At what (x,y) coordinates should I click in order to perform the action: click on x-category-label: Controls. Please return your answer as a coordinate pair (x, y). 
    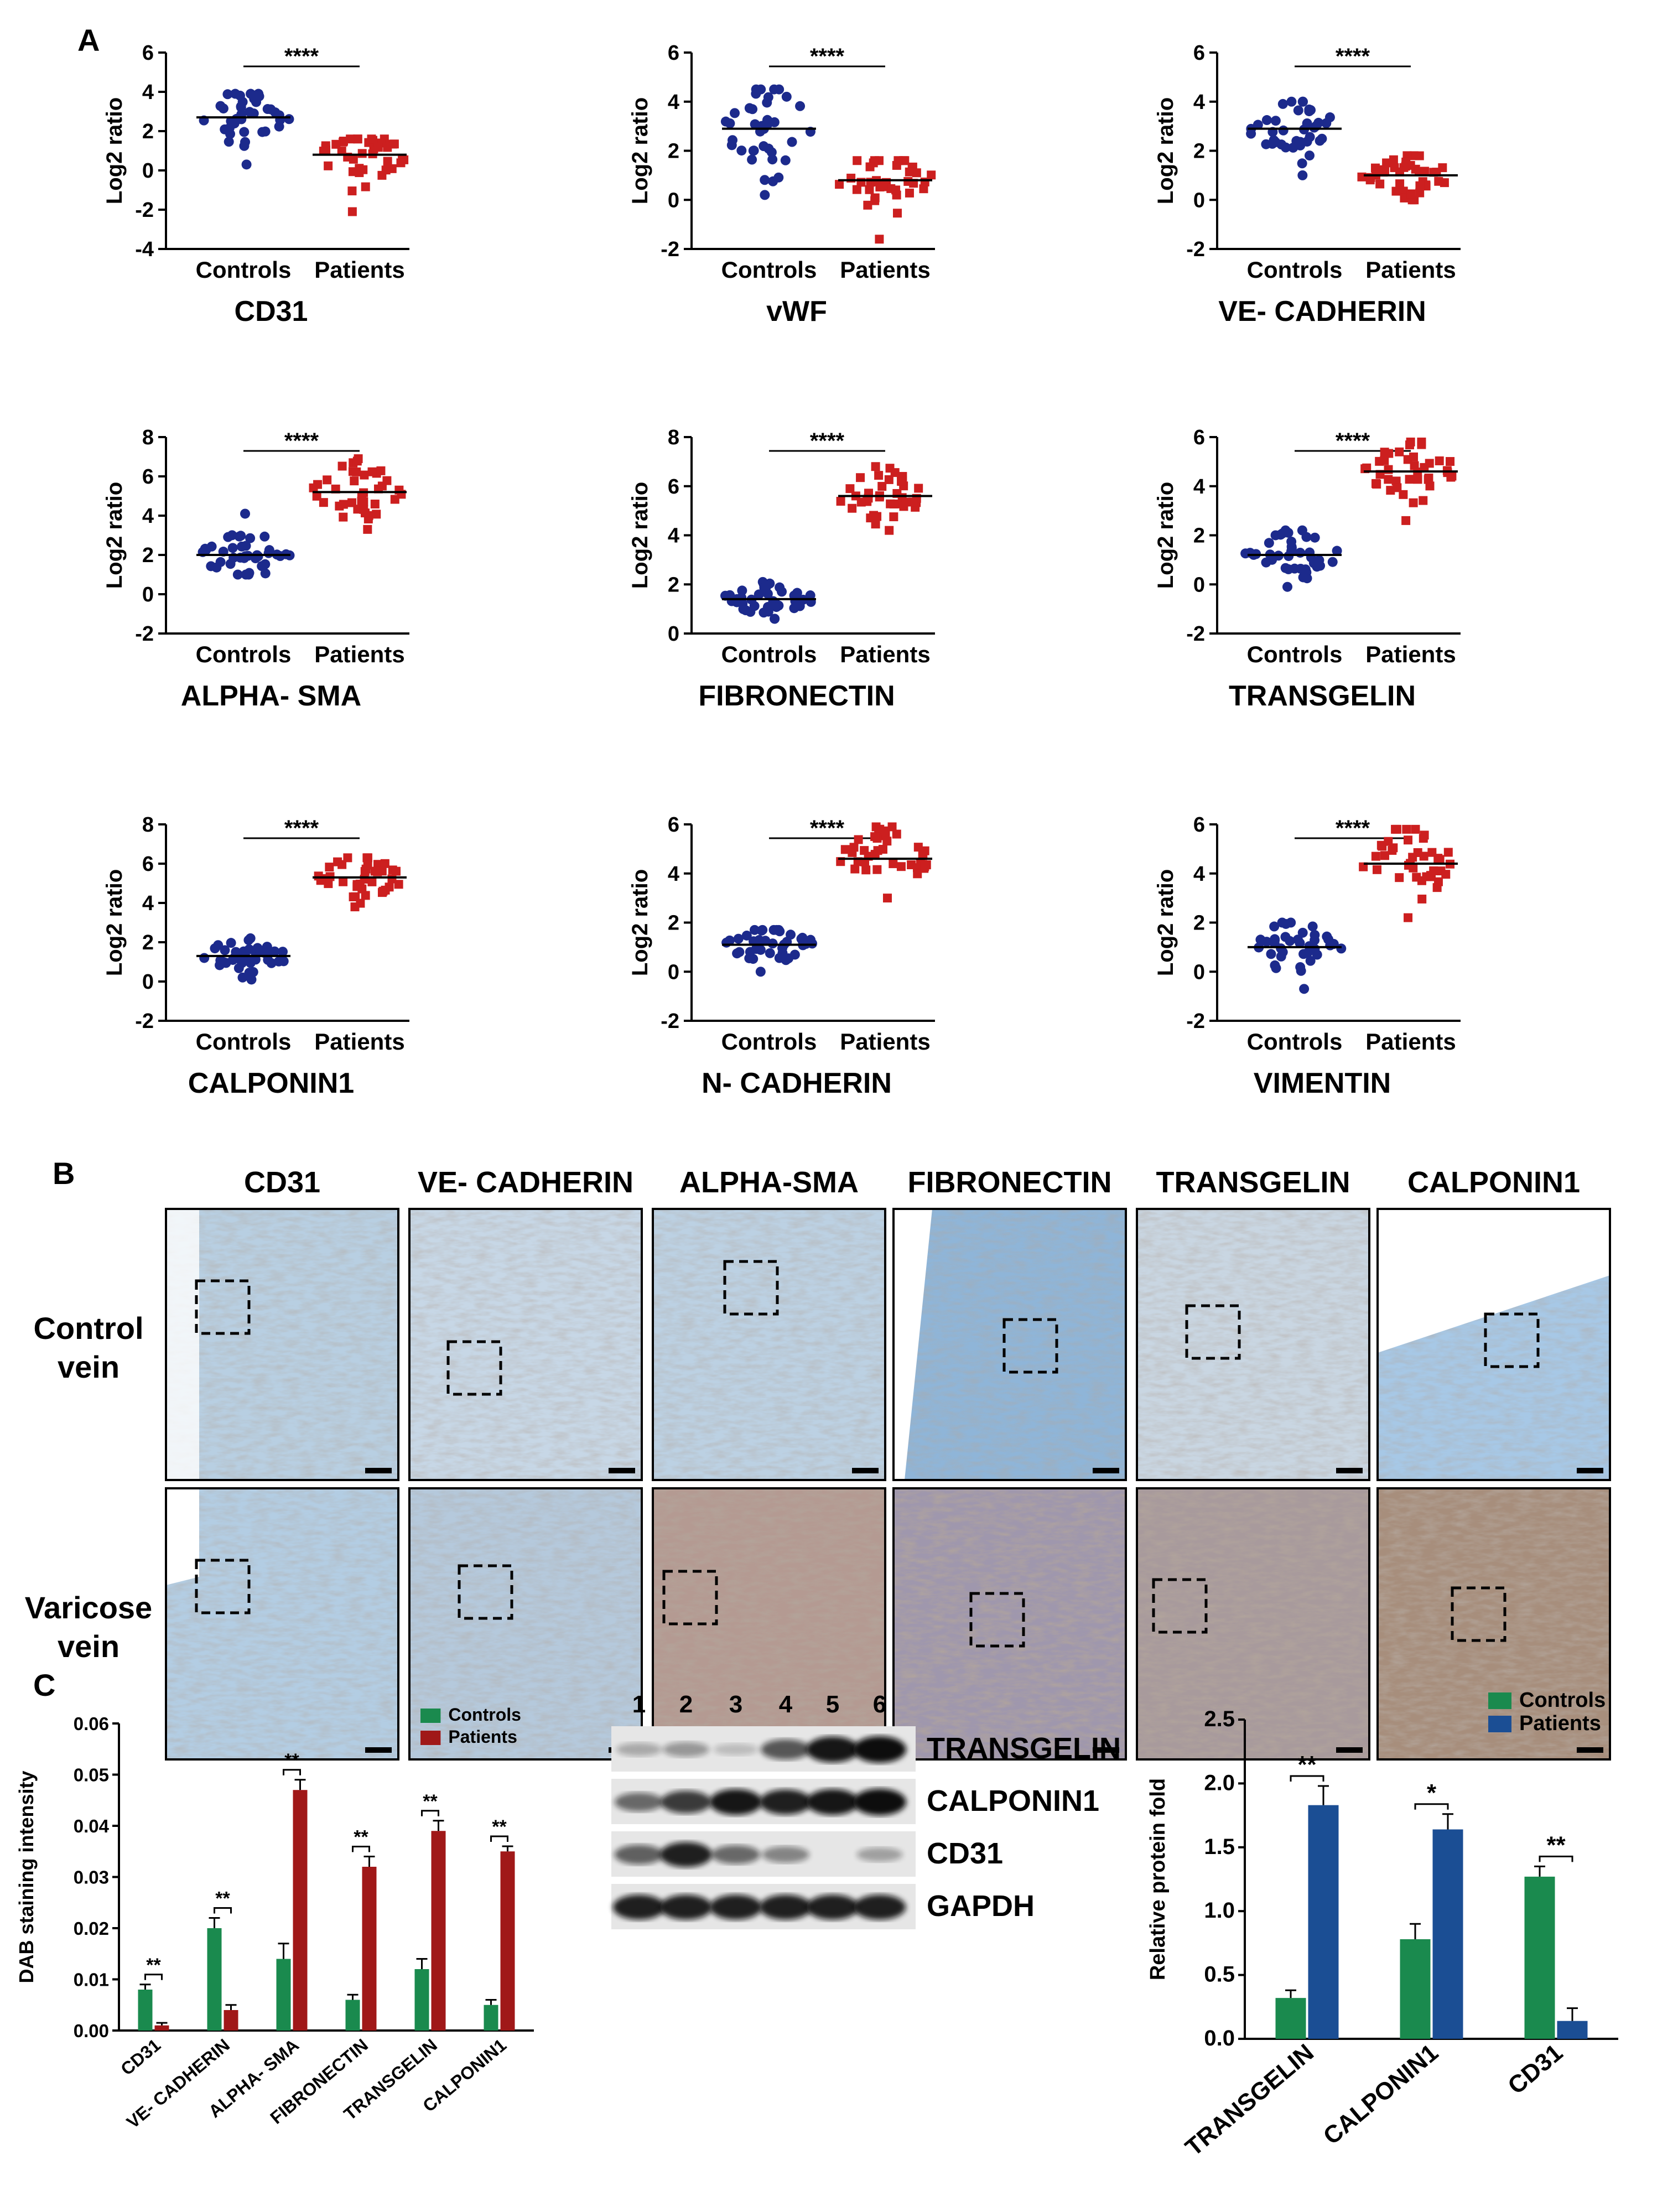
    Looking at the image, I should click on (1295, 1042).